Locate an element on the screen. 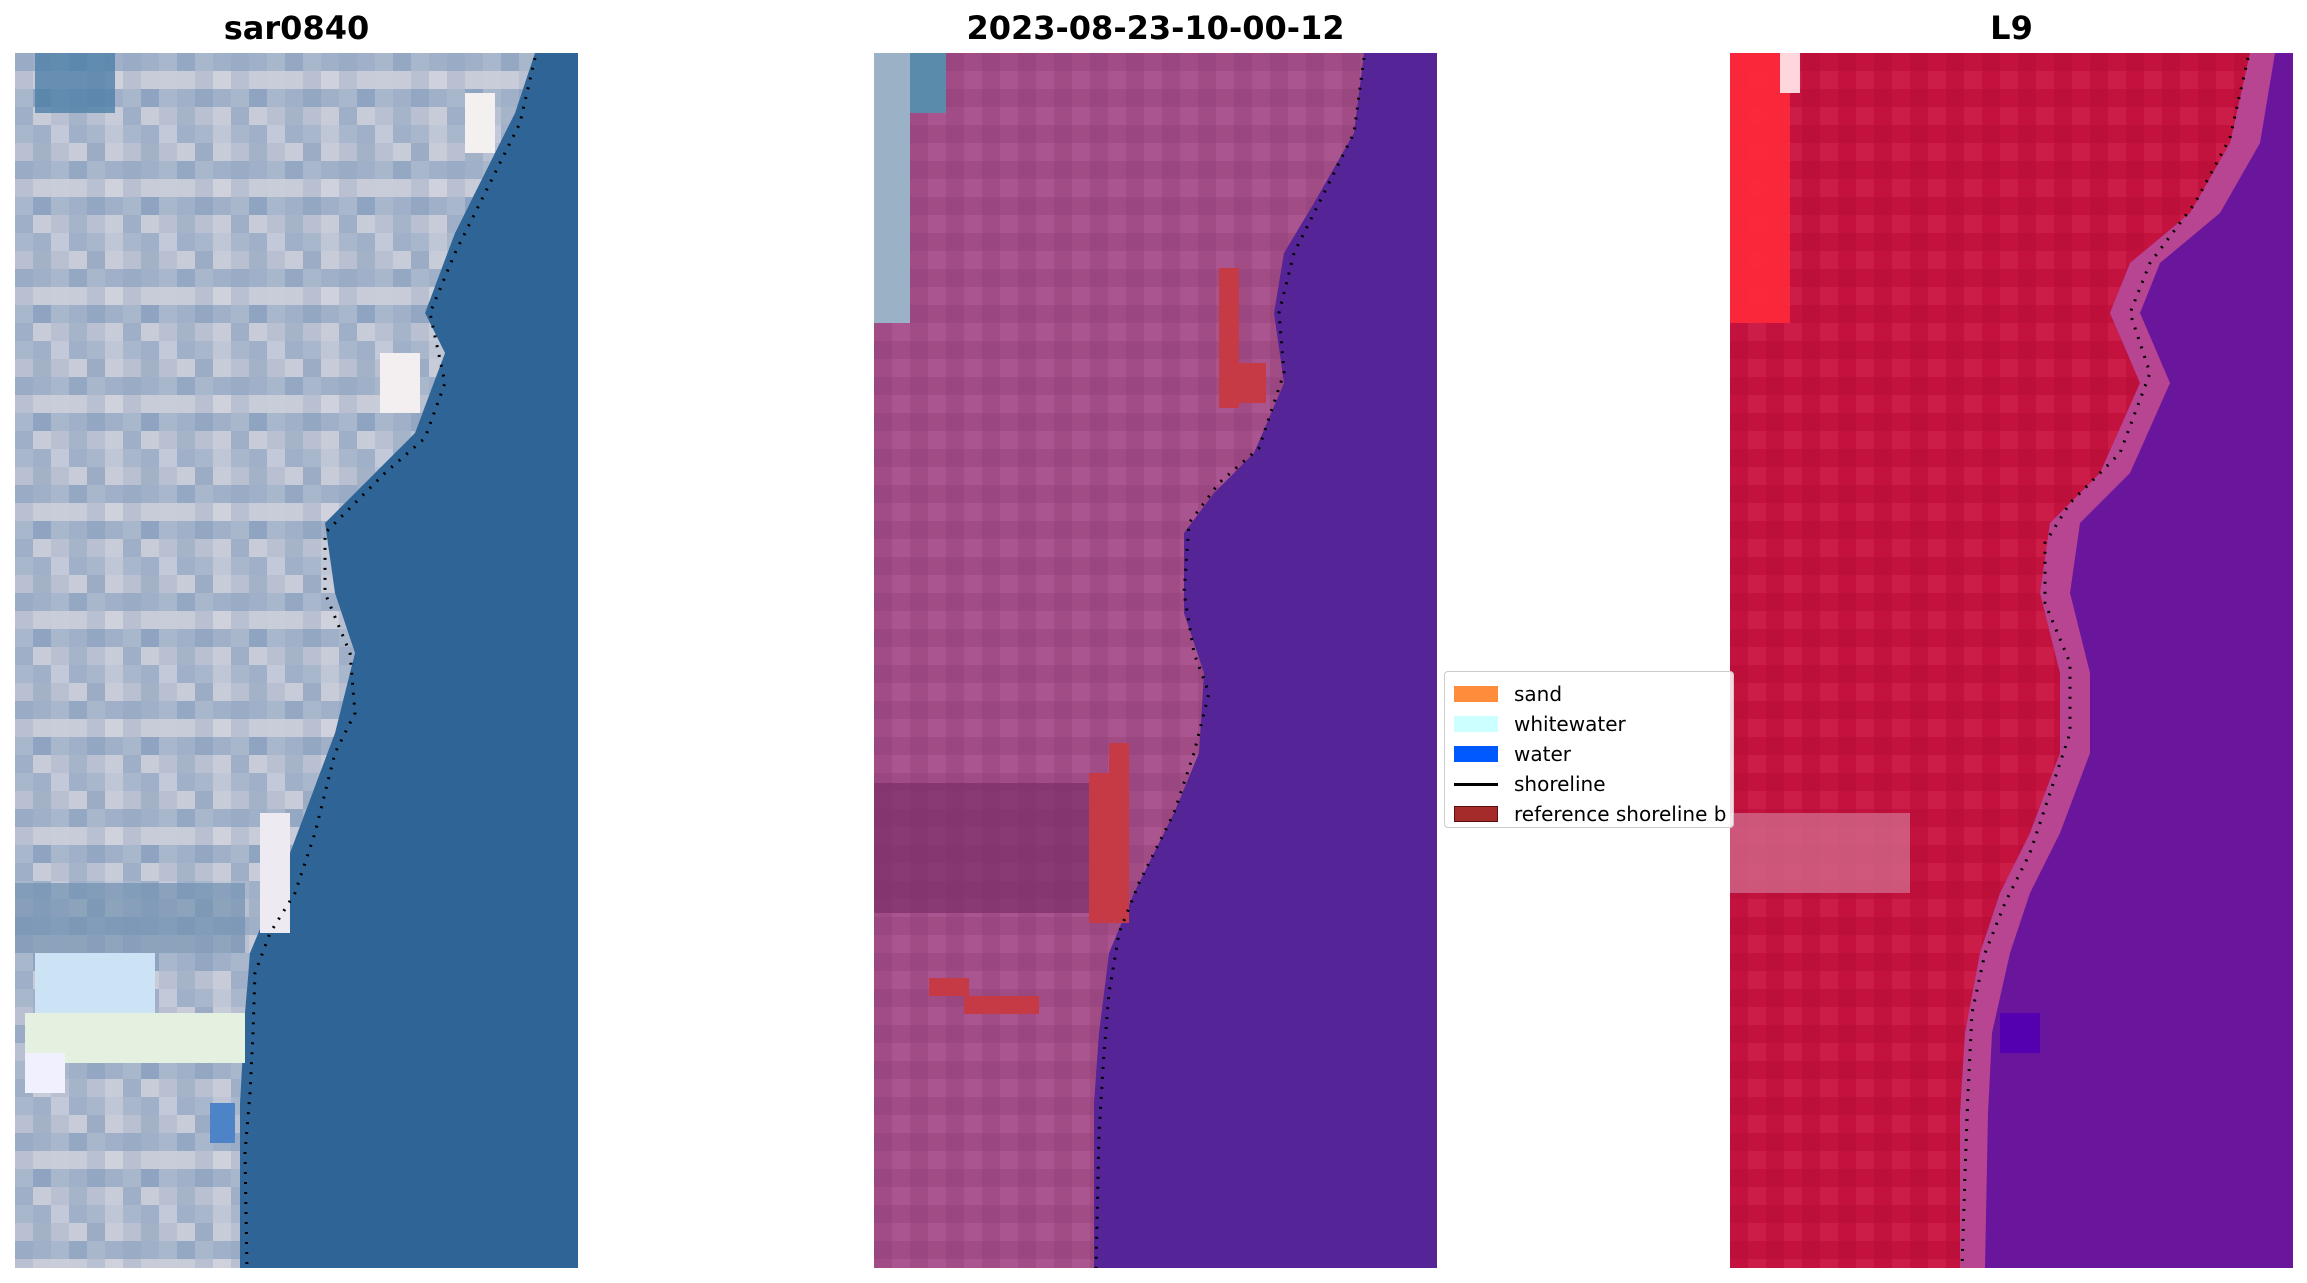 The width and height of the screenshot is (2307, 1283). legend-label: whitewater is located at coordinates (1570, 724).